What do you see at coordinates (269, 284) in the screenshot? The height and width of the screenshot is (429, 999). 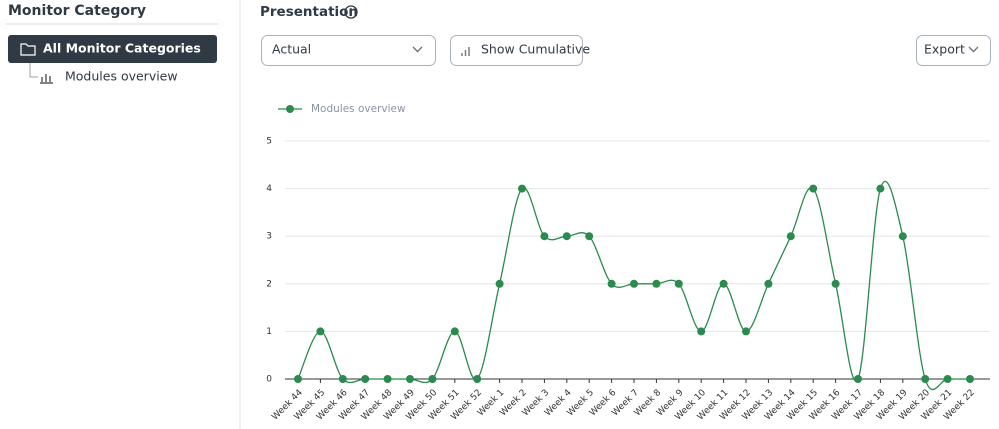 I see `y-tick-label: 2` at bounding box center [269, 284].